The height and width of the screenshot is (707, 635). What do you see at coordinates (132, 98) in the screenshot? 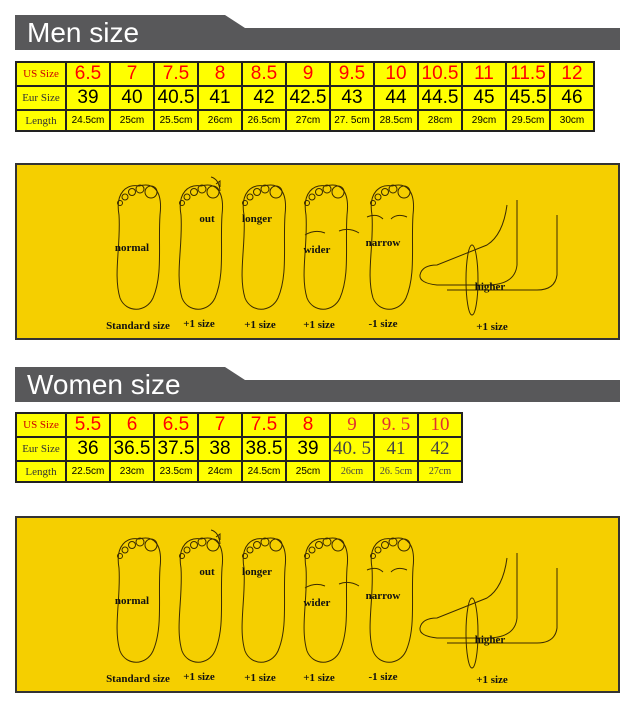
I see `size-cell: 40` at bounding box center [132, 98].